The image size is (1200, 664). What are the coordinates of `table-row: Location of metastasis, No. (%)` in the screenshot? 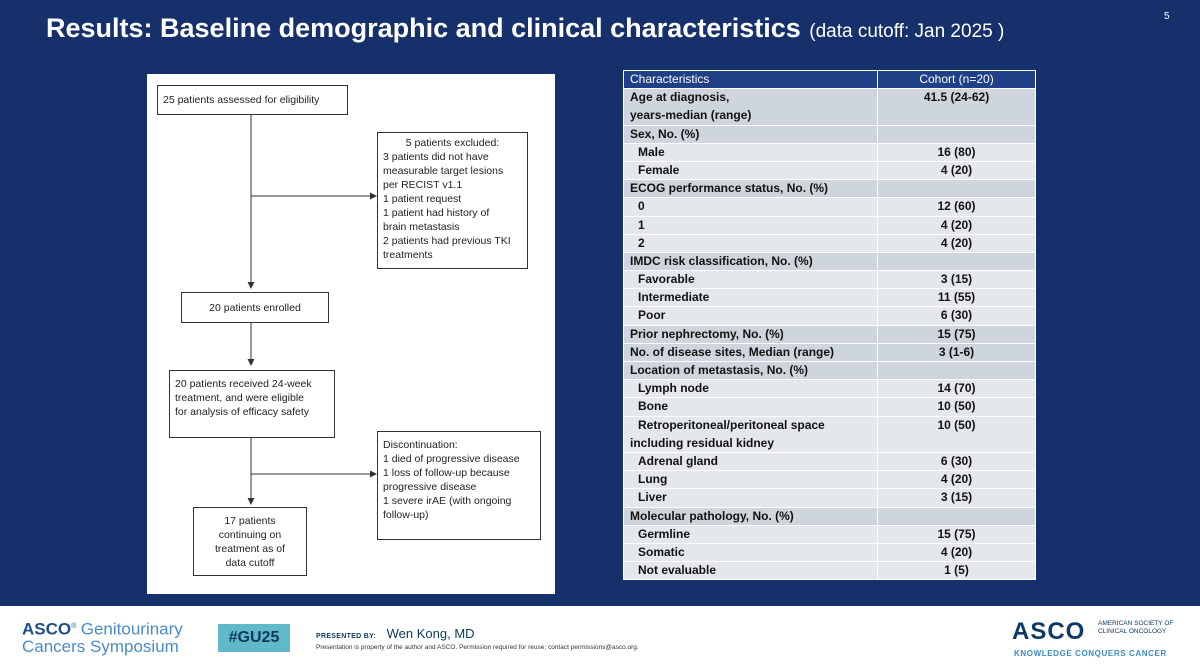 It's located at (829, 371).